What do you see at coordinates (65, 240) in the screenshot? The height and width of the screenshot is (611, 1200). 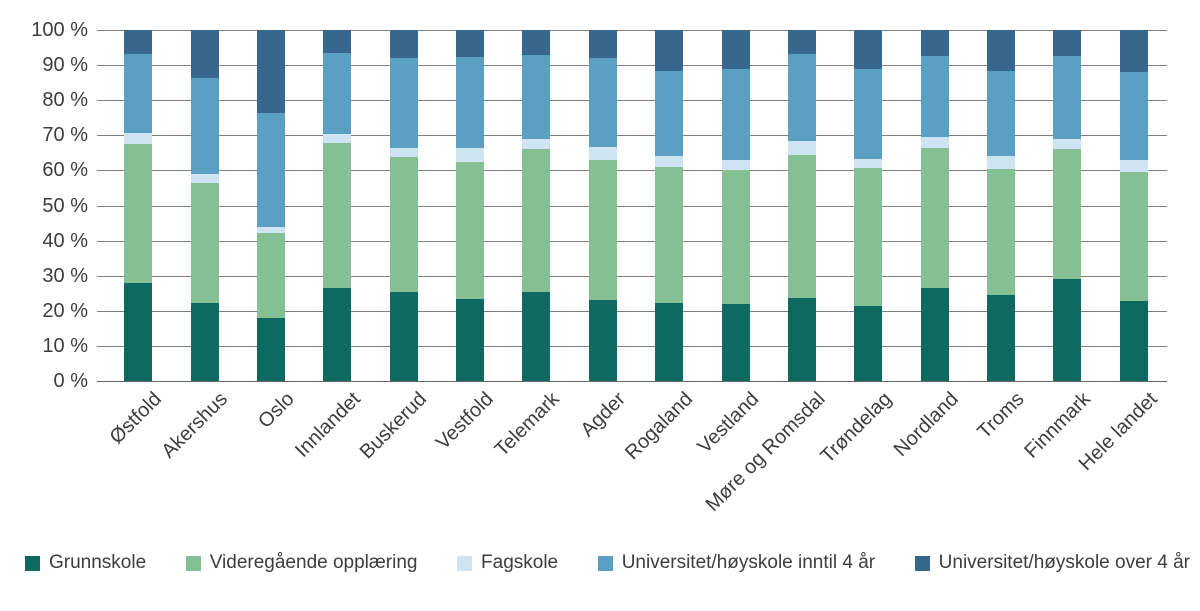 I see `y-axis-tick-label: 40 %` at bounding box center [65, 240].